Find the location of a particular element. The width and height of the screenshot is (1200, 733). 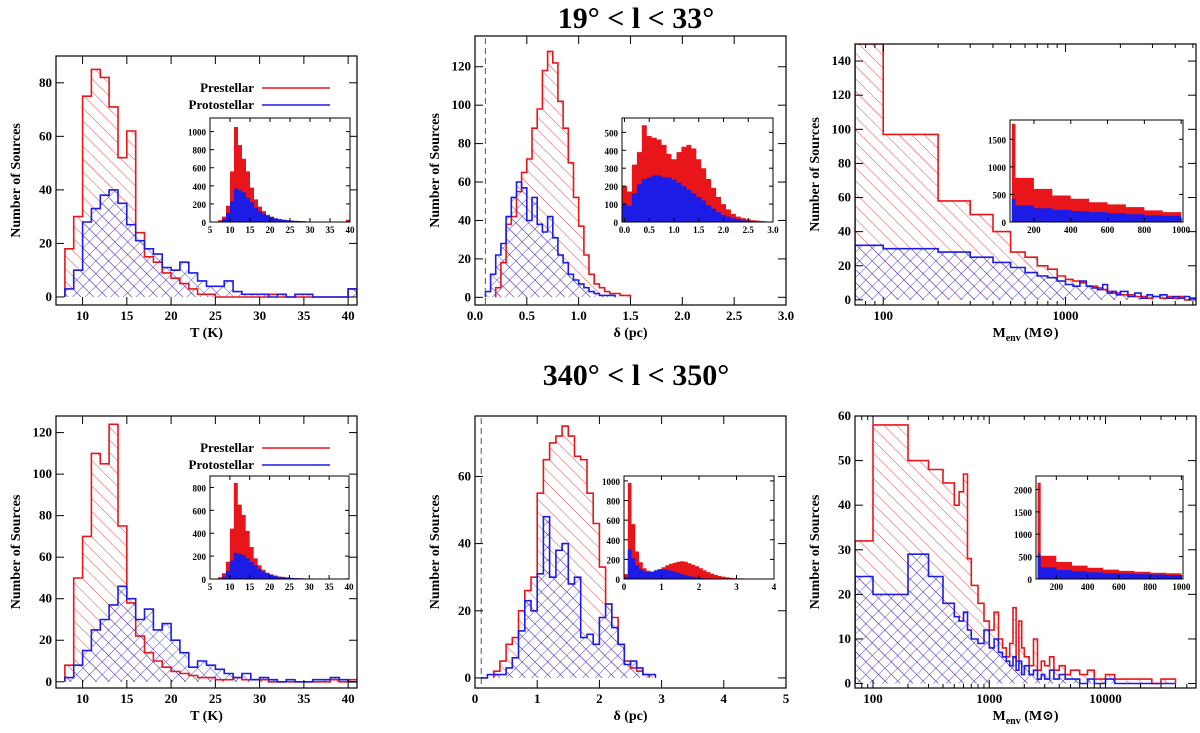

y-tick-label: 2000 is located at coordinates (1023, 490).